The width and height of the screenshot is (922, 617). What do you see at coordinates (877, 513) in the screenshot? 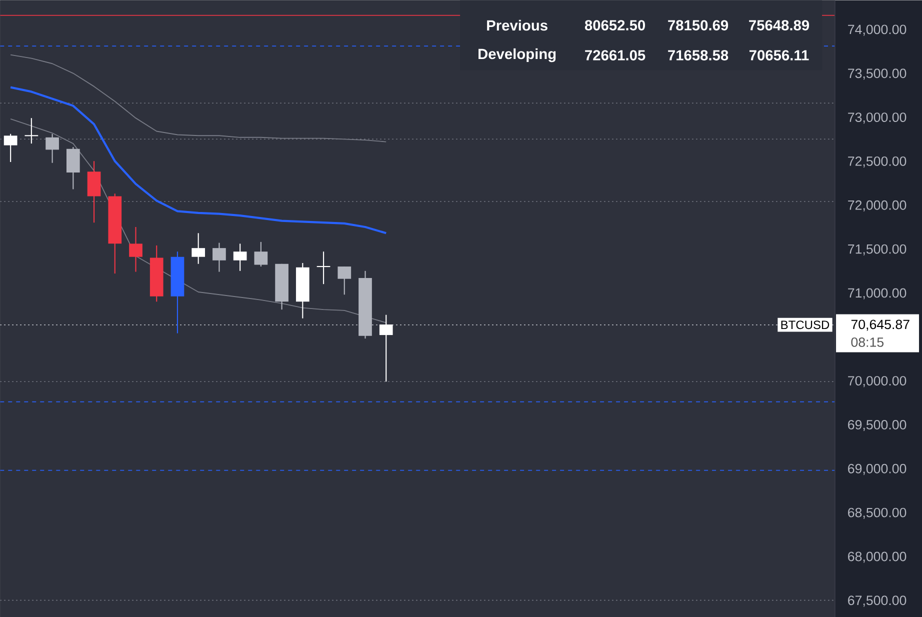
I see `y-tick-label: 68,500.00` at bounding box center [877, 513].